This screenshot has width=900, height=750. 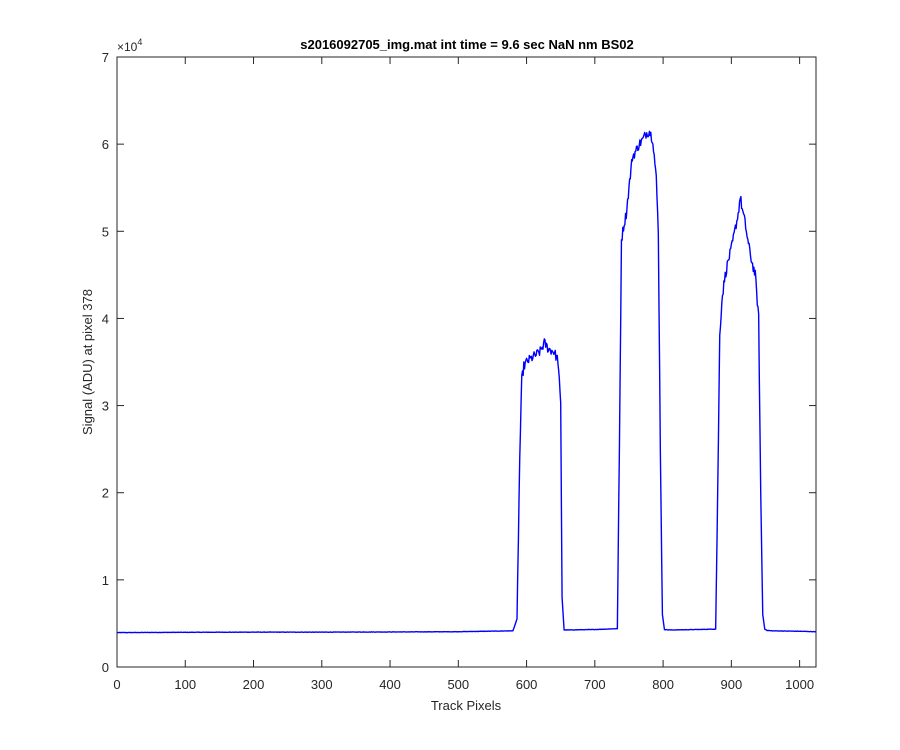 What do you see at coordinates (105, 57) in the screenshot?
I see `y-tick-label: 7` at bounding box center [105, 57].